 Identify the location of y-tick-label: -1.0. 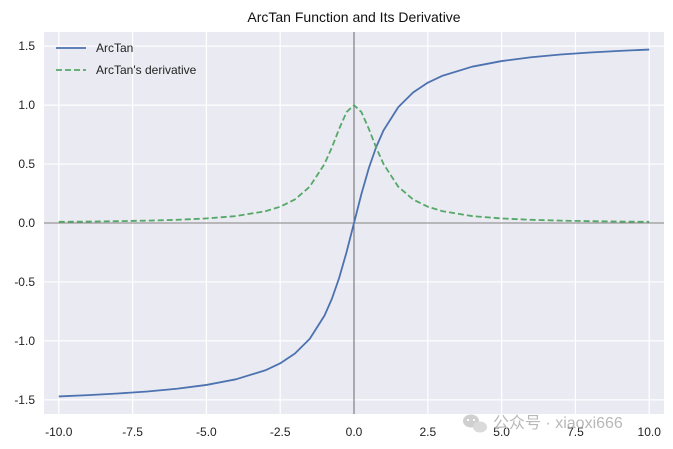
(24, 341).